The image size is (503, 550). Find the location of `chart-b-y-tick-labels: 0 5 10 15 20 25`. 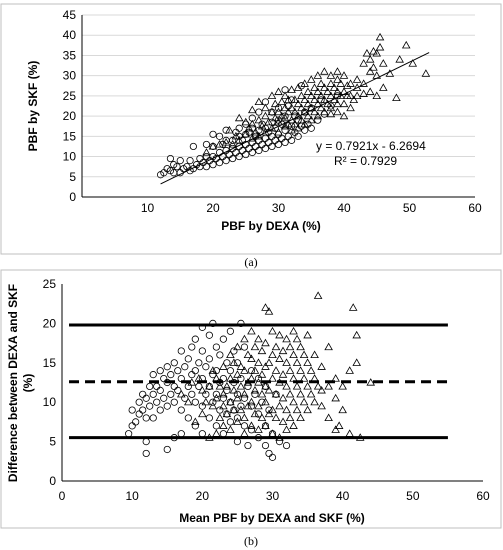

chart-b-y-tick-labels: 0 5 10 15 20 25 is located at coordinates (50, 382).